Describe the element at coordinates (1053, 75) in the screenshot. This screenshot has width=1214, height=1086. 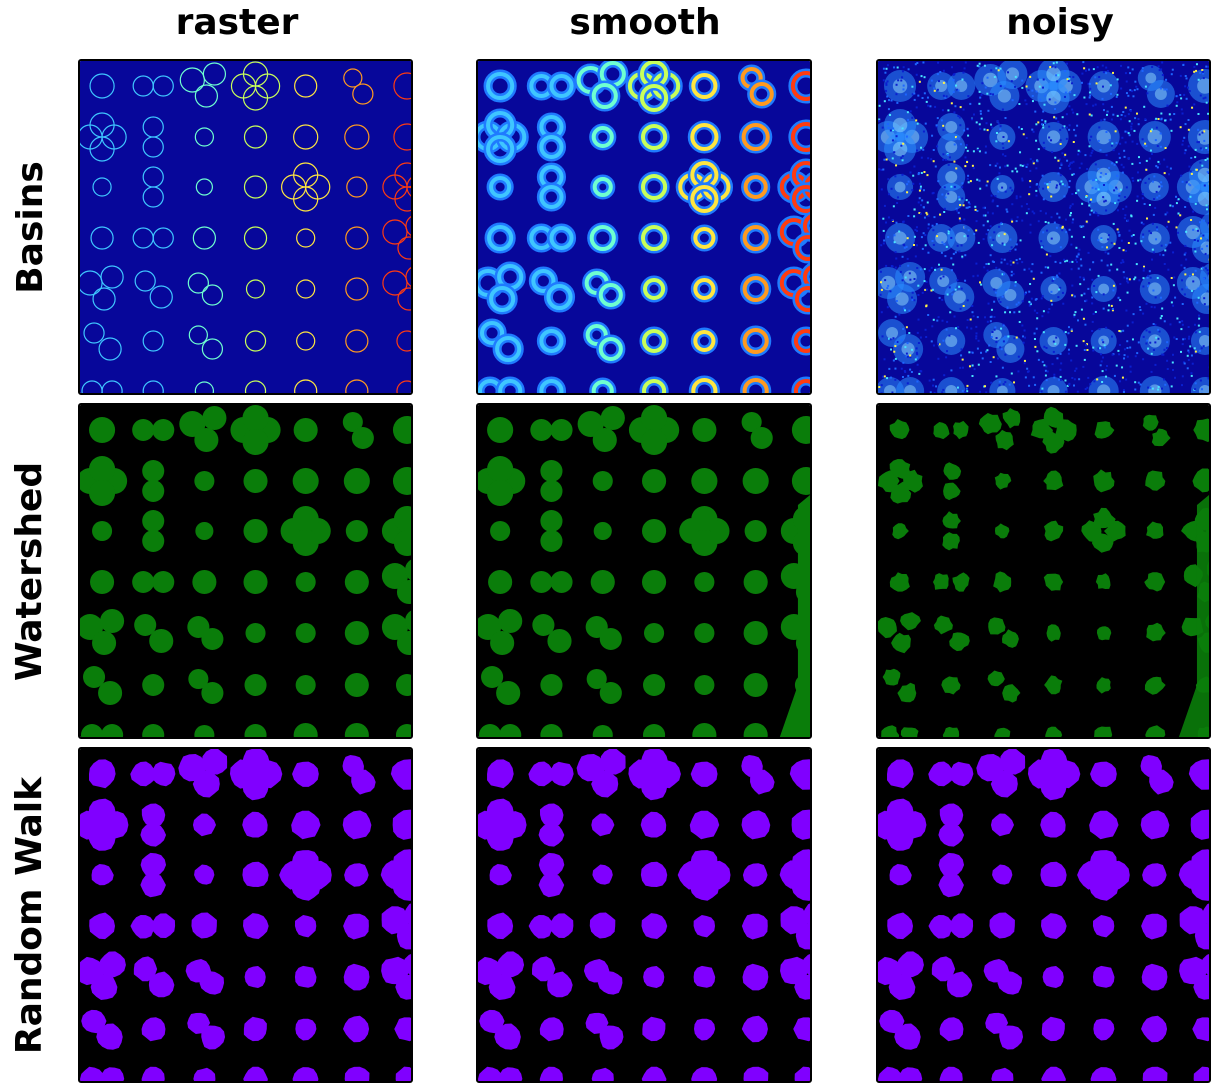
I see `noisy-blob` at that location.